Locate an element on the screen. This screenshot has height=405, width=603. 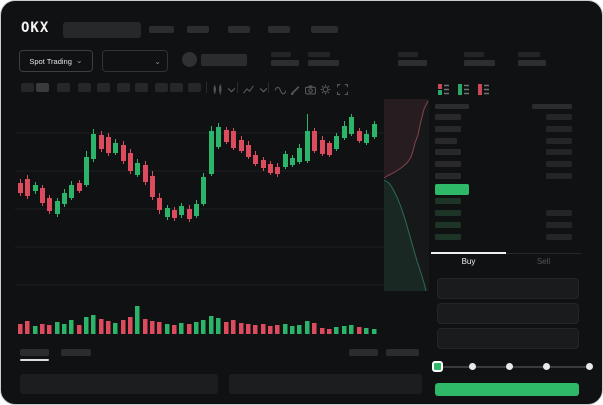
bottom-tab-underline is located at coordinates (34, 360).